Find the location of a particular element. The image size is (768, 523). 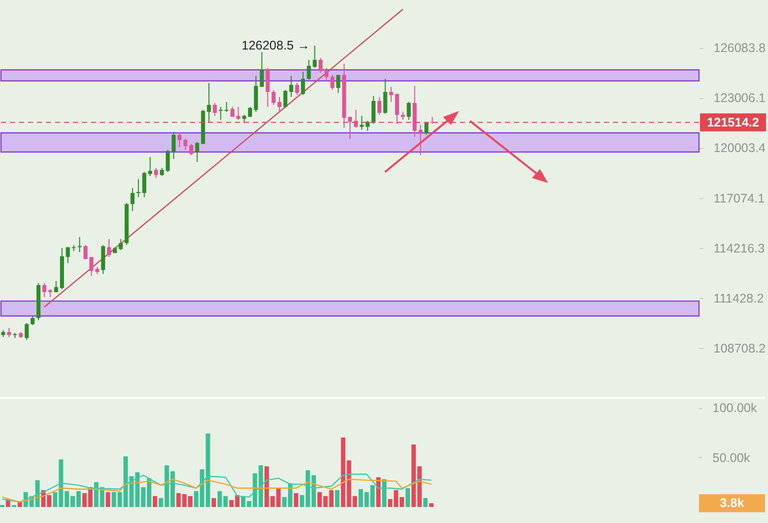

ref-line-label: 121514.2 is located at coordinates (733, 122).